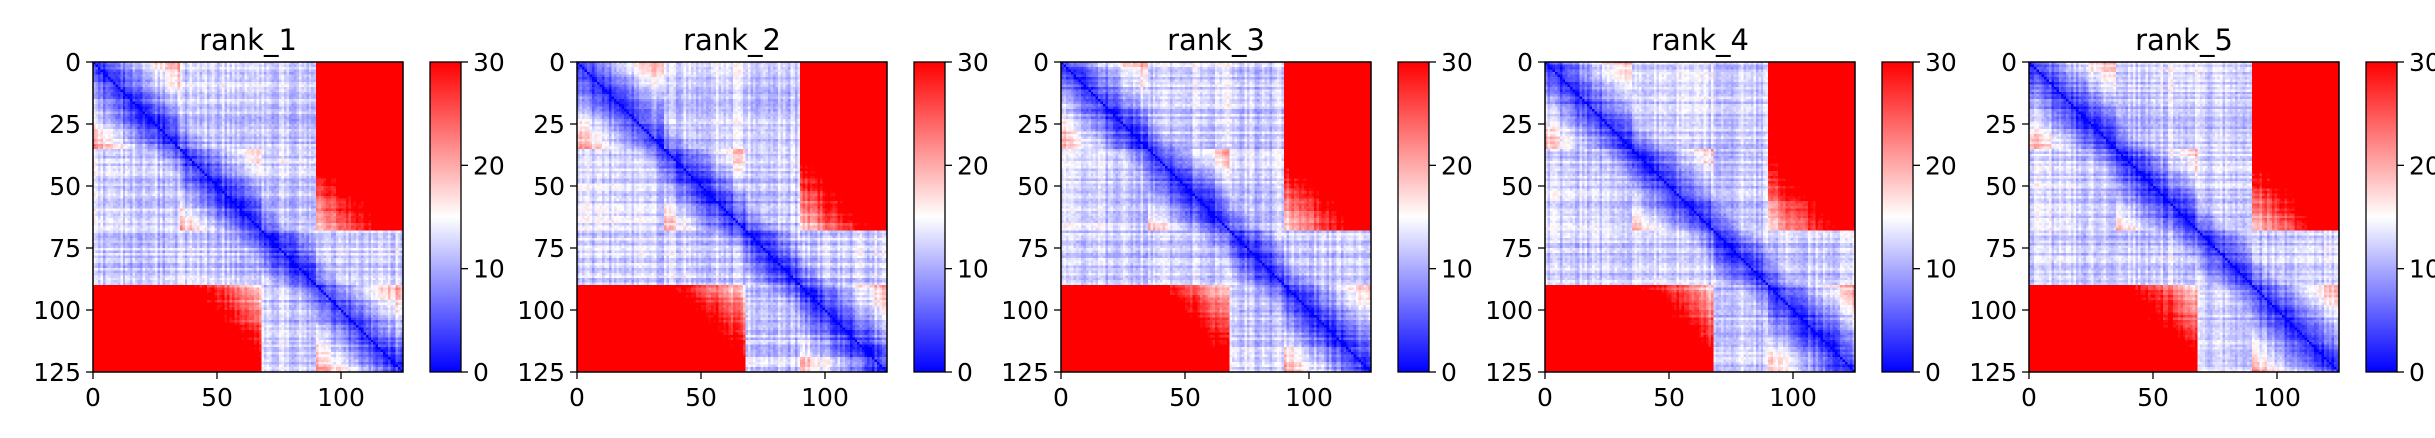 Image resolution: width=2435 pixels, height=438 pixels. What do you see at coordinates (1216, 40) in the screenshot?
I see `chart-title: rank_3` at bounding box center [1216, 40].